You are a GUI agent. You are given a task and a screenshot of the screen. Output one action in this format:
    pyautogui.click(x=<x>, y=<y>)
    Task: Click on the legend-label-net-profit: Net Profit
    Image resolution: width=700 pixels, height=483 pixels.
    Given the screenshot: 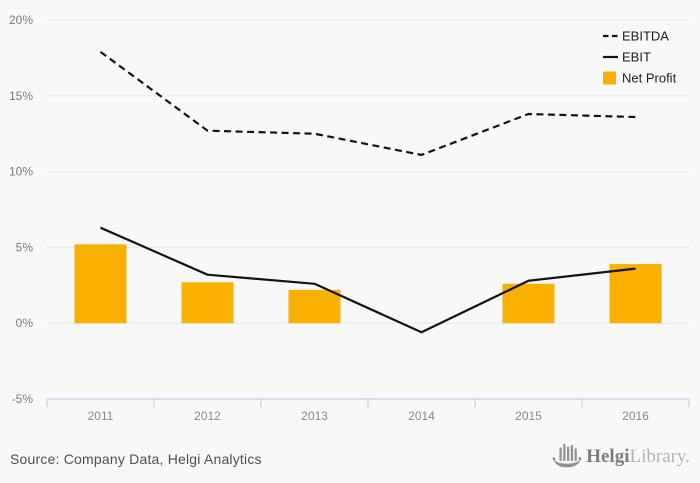 What is the action you would take?
    pyautogui.click(x=649, y=78)
    